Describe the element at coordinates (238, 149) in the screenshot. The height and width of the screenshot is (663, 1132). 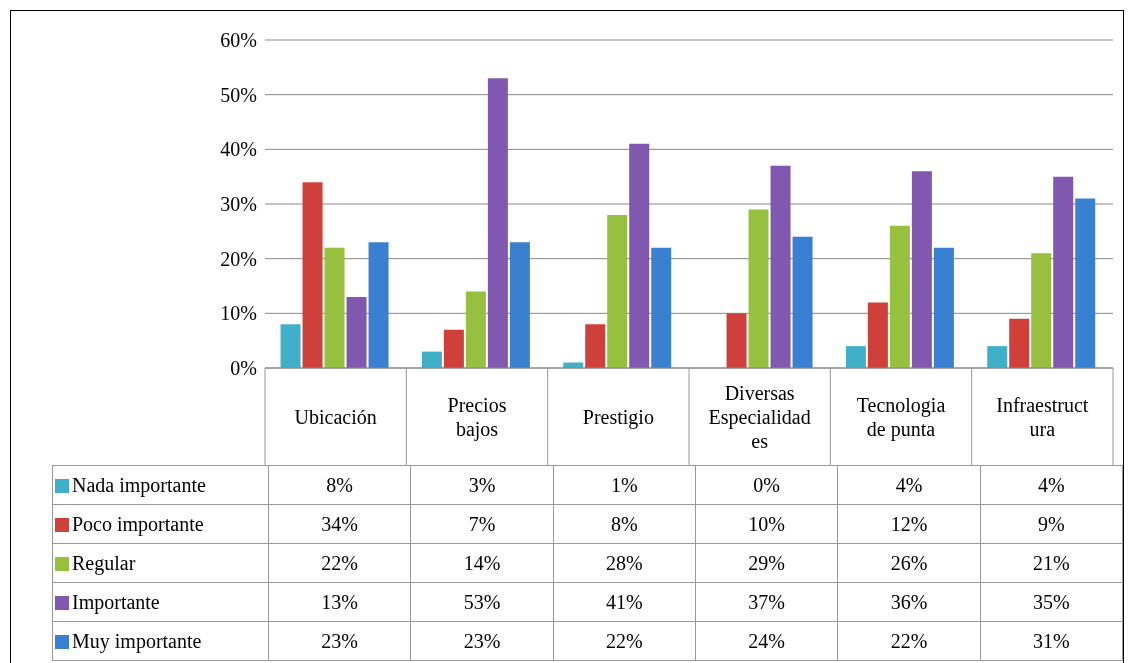
I see `y-tick-label: 40%` at that location.